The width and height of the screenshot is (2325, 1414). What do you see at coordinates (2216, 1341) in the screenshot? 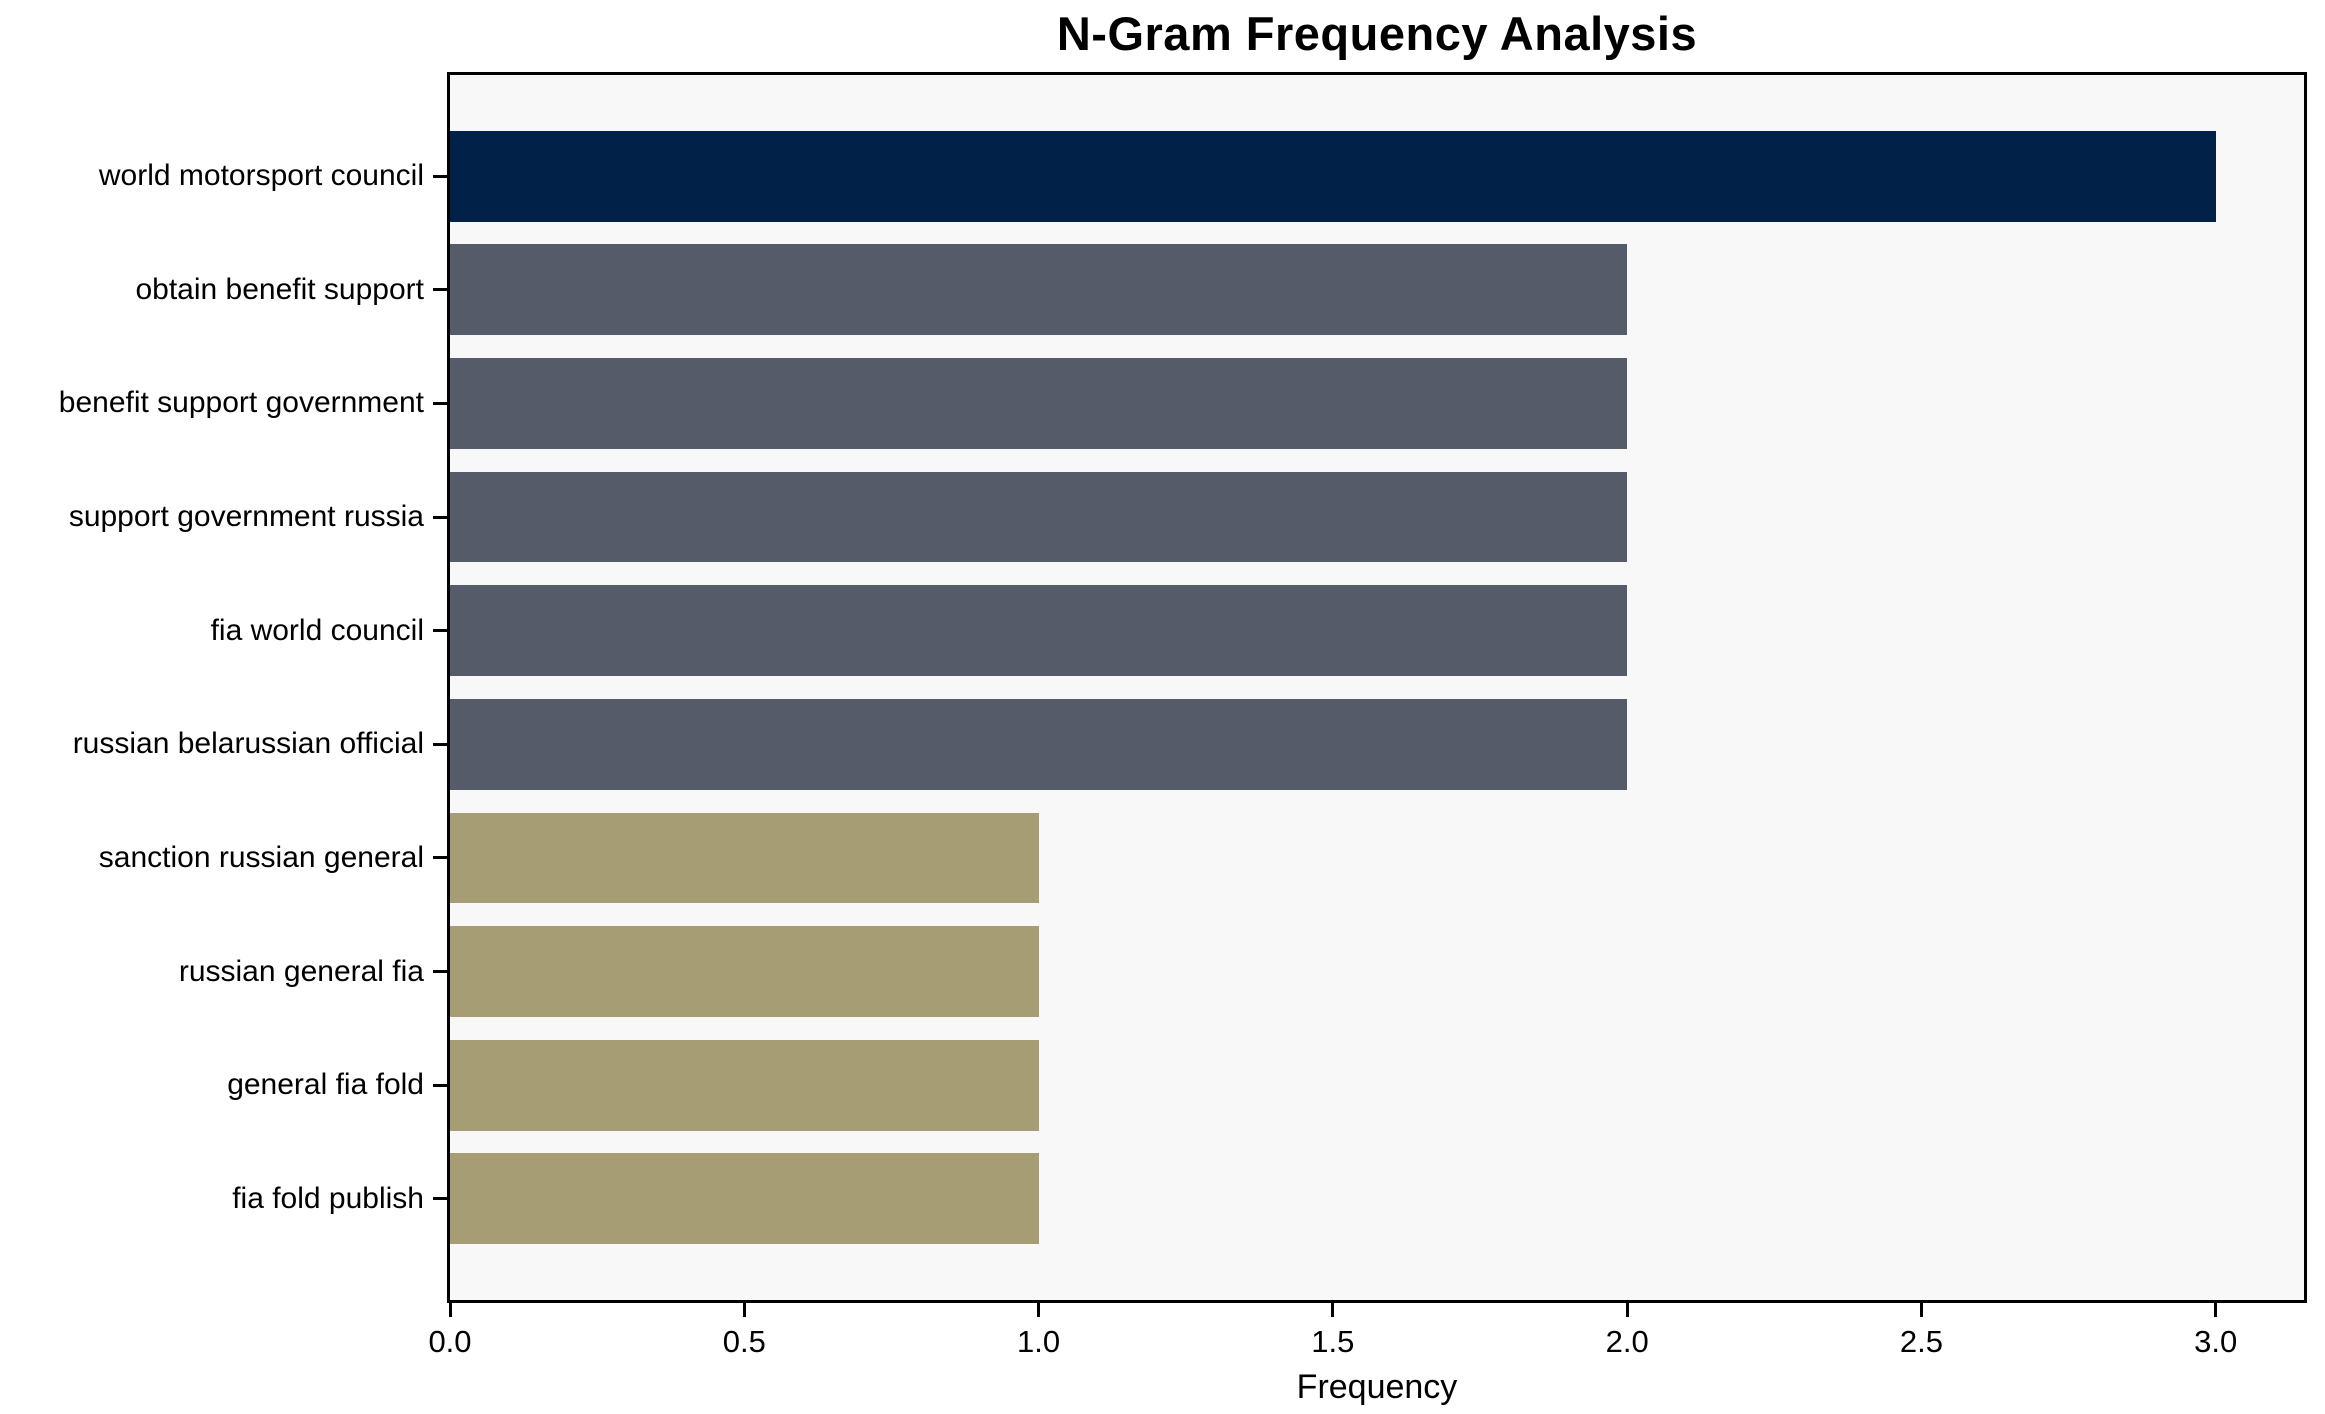
I see `x-tick-label: 3.0` at bounding box center [2216, 1341].